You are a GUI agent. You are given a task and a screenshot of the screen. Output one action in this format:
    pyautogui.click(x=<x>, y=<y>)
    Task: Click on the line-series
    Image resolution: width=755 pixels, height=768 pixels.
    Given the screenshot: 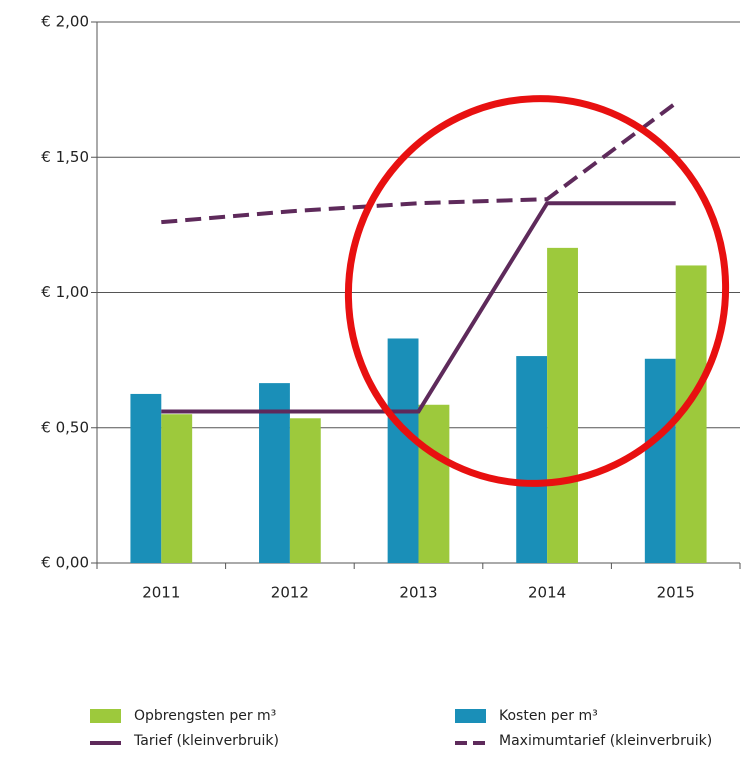 What is the action you would take?
    pyautogui.click(x=419, y=163)
    